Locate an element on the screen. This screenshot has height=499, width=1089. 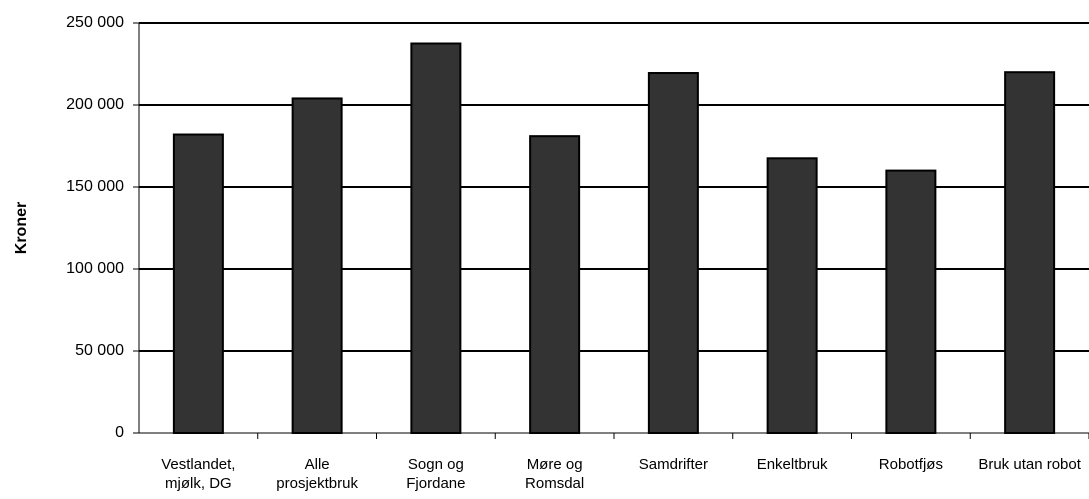
x-tick-label: Vestlandet, mjølk, DG is located at coordinates (198, 474).